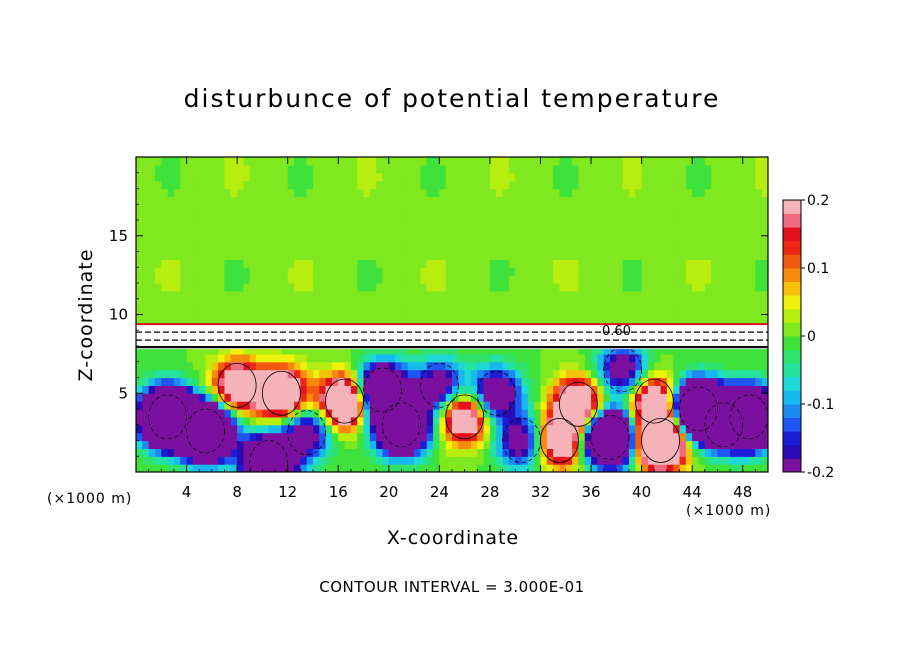 The image size is (904, 654). What do you see at coordinates (168, 417) in the screenshot?
I see `contour-line` at bounding box center [168, 417].